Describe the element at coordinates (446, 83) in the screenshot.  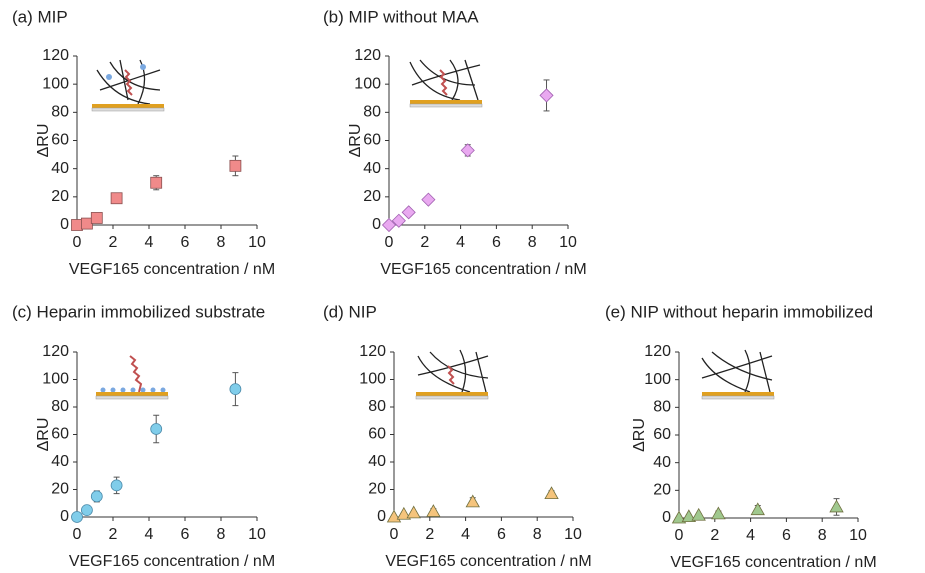
I see `inset-b` at that location.